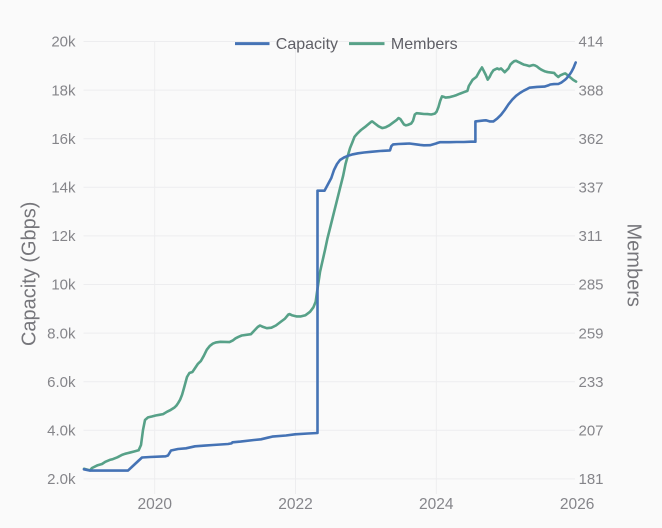 This screenshot has height=528, width=662. Describe the element at coordinates (63, 236) in the screenshot. I see `svg-text: 12k` at that location.